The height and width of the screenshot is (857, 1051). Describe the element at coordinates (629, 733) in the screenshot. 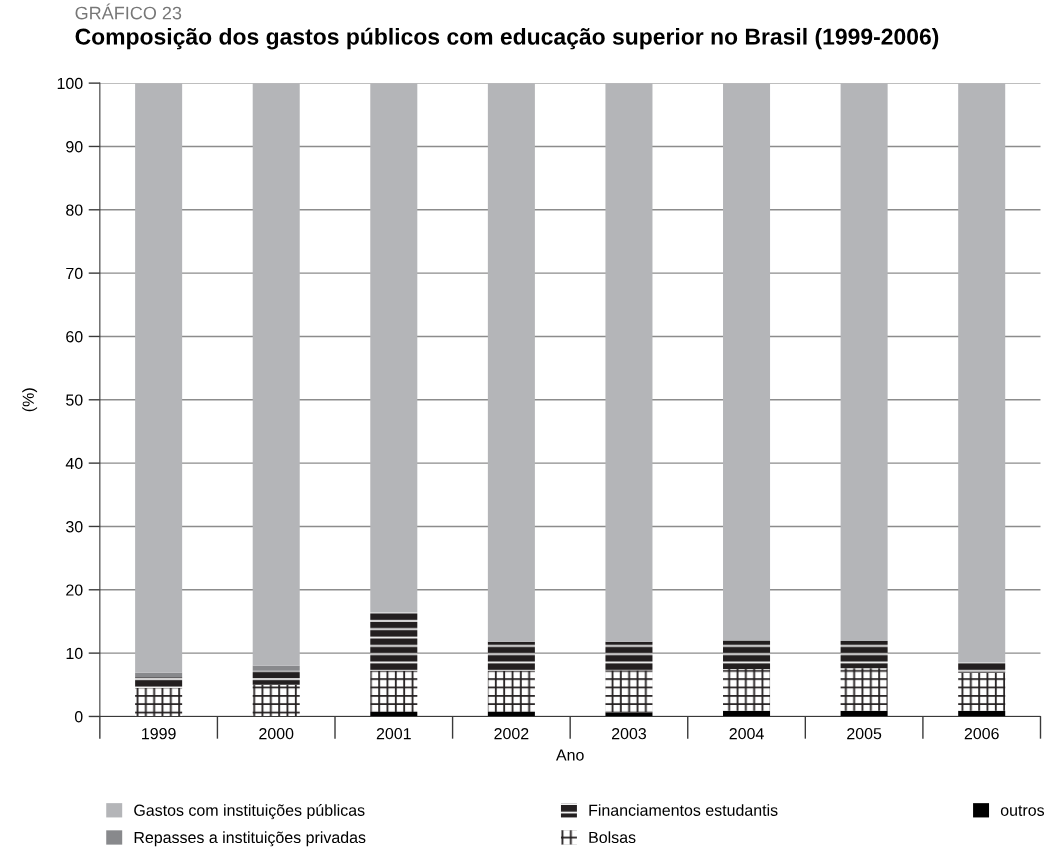

I see `x-tick-label: 2003` at that location.